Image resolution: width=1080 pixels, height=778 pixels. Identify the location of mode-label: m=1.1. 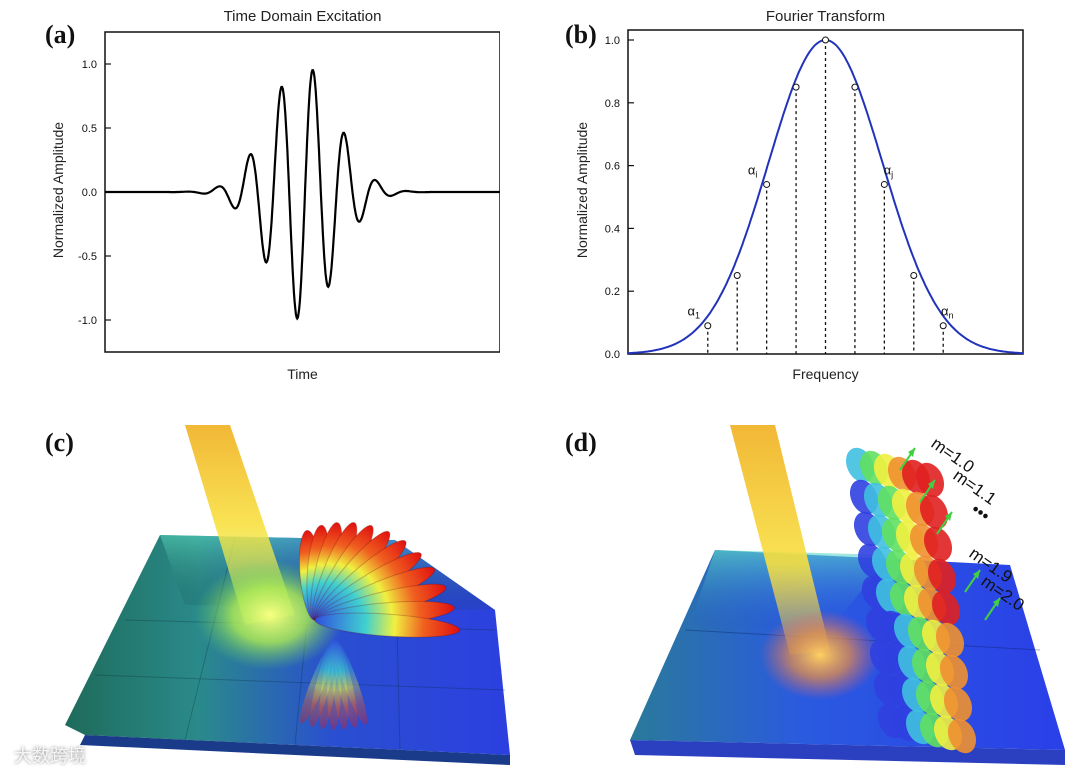
(975, 487).